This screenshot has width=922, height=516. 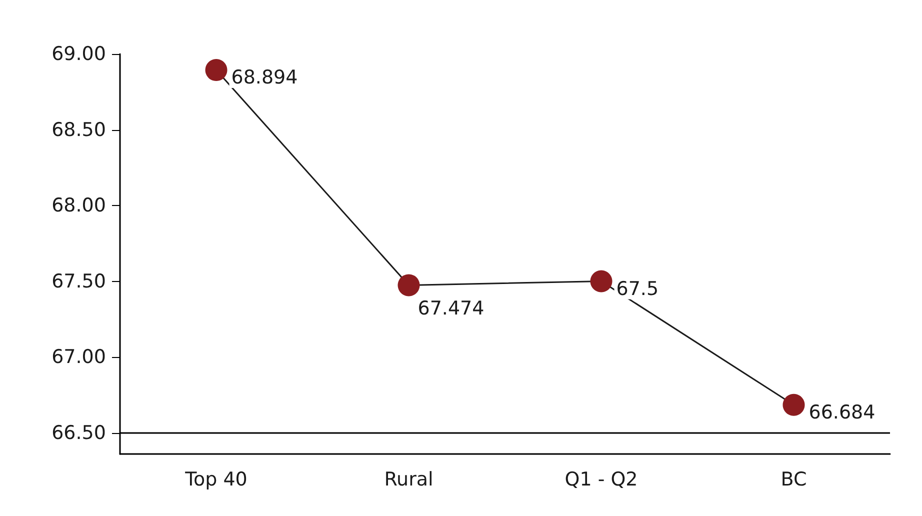 What do you see at coordinates (264, 77) in the screenshot?
I see `data-label: 68.894` at bounding box center [264, 77].